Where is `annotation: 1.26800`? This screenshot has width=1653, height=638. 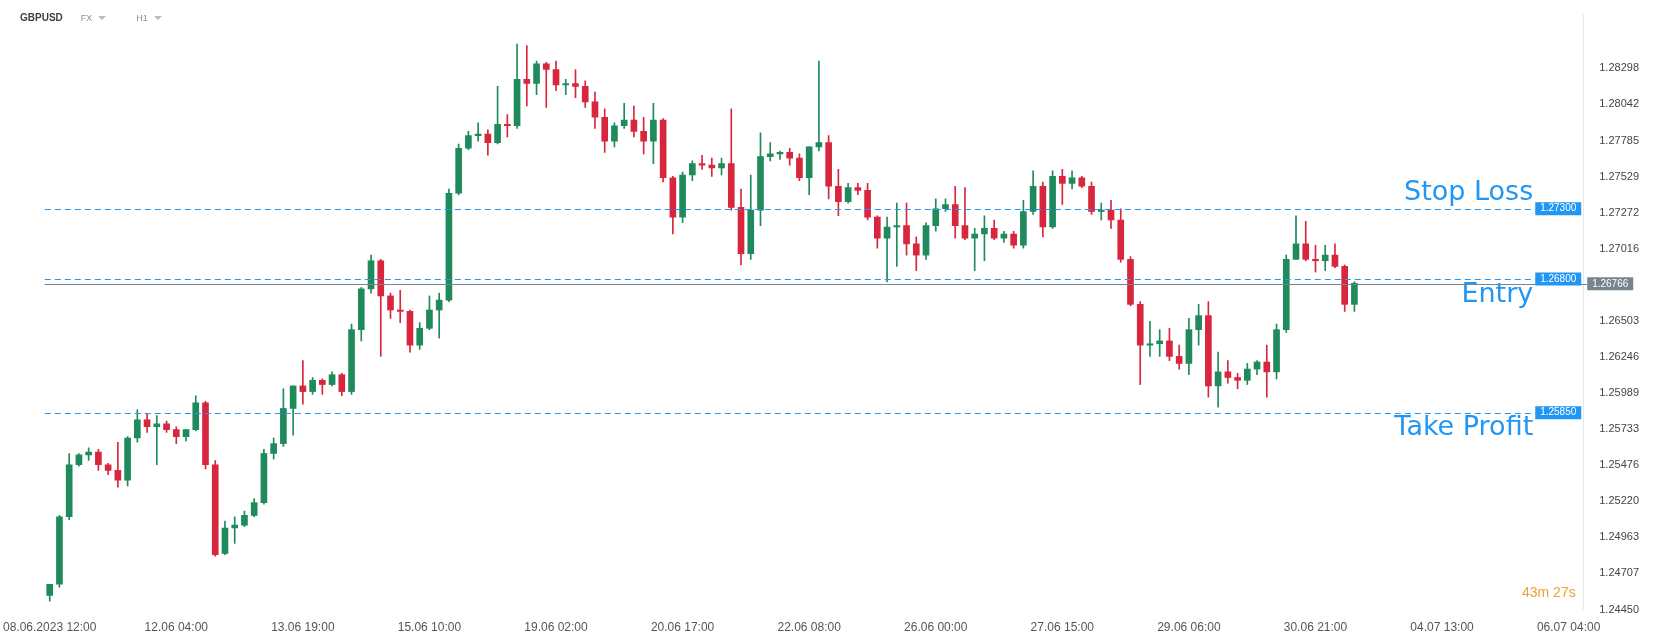 annotation: 1.26800 is located at coordinates (1558, 278).